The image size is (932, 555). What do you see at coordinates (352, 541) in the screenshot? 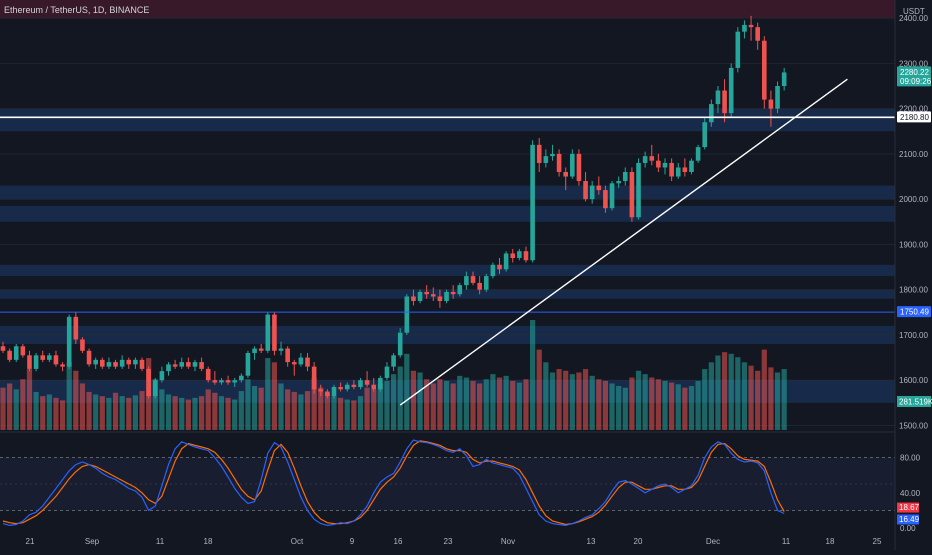
I see `x-tick-label: 9` at bounding box center [352, 541].